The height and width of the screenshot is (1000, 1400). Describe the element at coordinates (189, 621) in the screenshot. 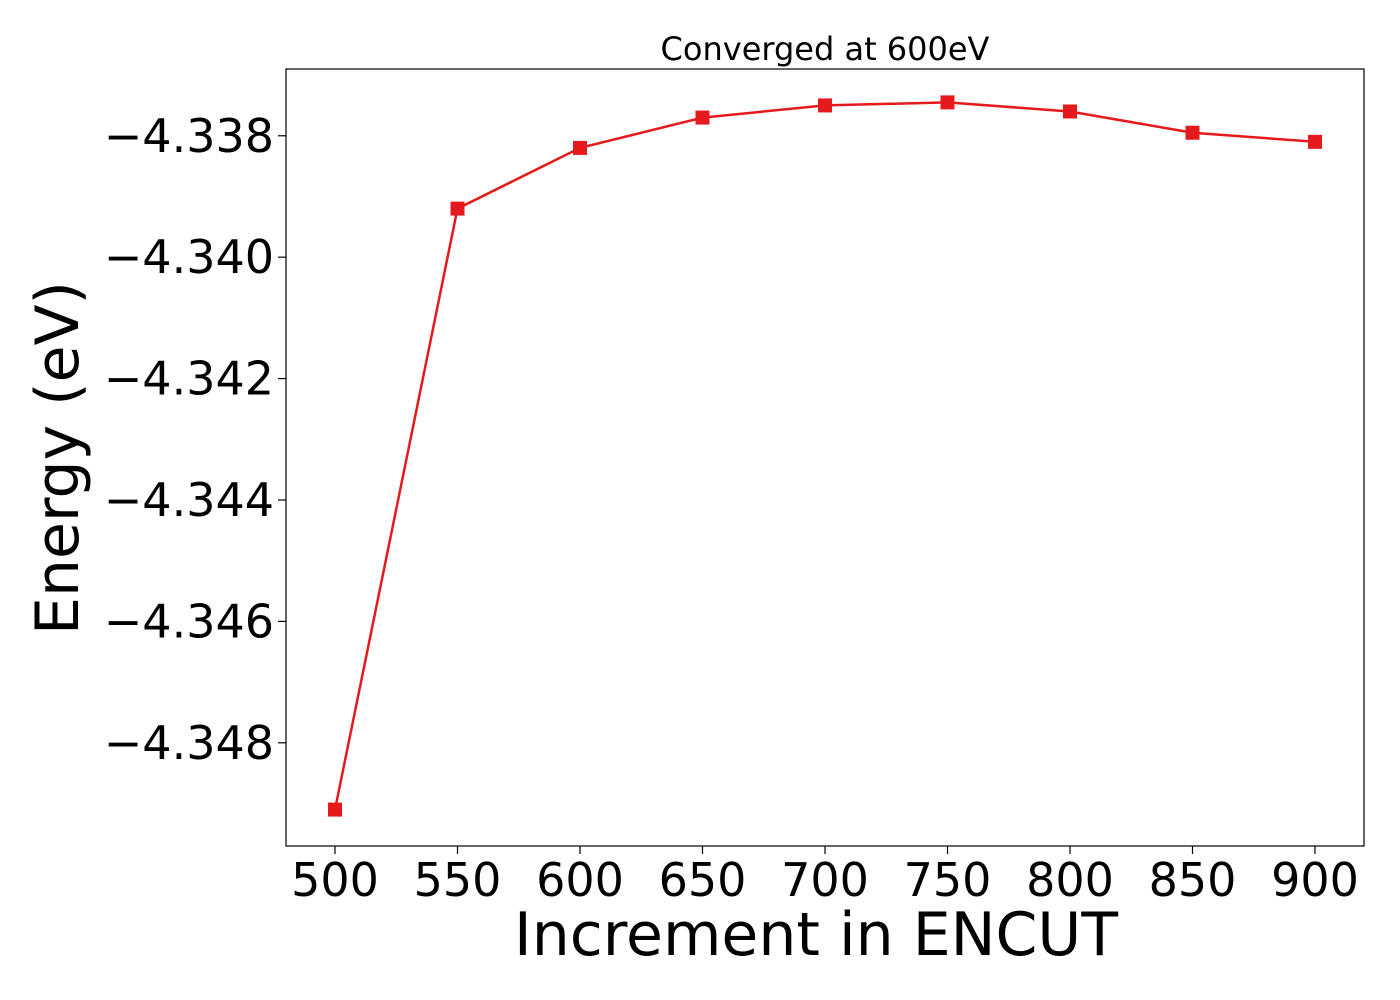

I see `y-tick-label: −4.346` at that location.